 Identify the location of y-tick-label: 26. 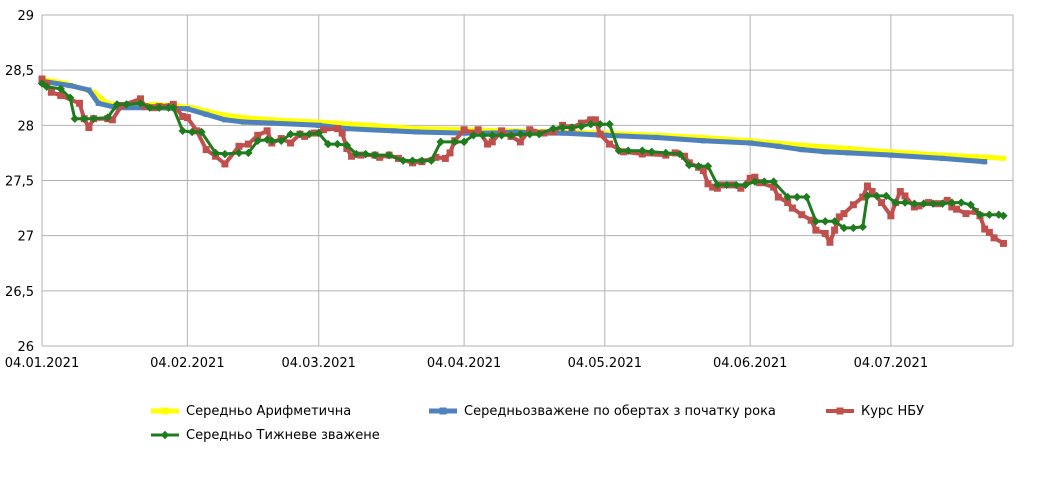
(25, 347).